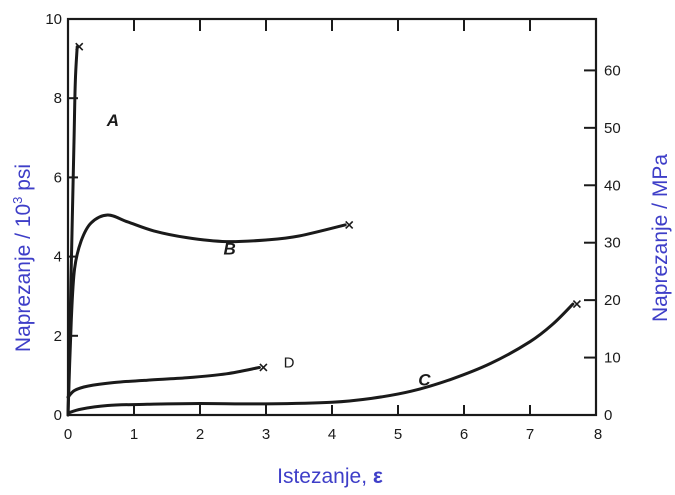  Describe the element at coordinates (325, 476) in the screenshot. I see `x-axis-title-text: Istezanje,` at that location.